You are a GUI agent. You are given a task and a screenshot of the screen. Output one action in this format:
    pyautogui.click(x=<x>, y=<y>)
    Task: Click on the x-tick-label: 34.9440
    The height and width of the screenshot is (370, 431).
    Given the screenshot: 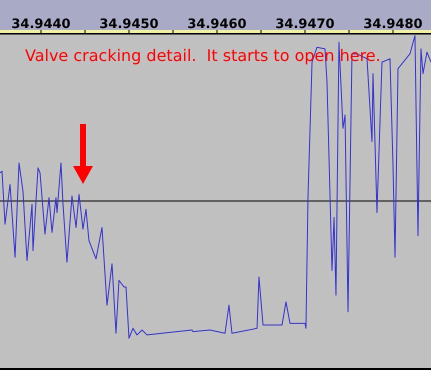 What is the action you would take?
    pyautogui.click(x=41, y=24)
    